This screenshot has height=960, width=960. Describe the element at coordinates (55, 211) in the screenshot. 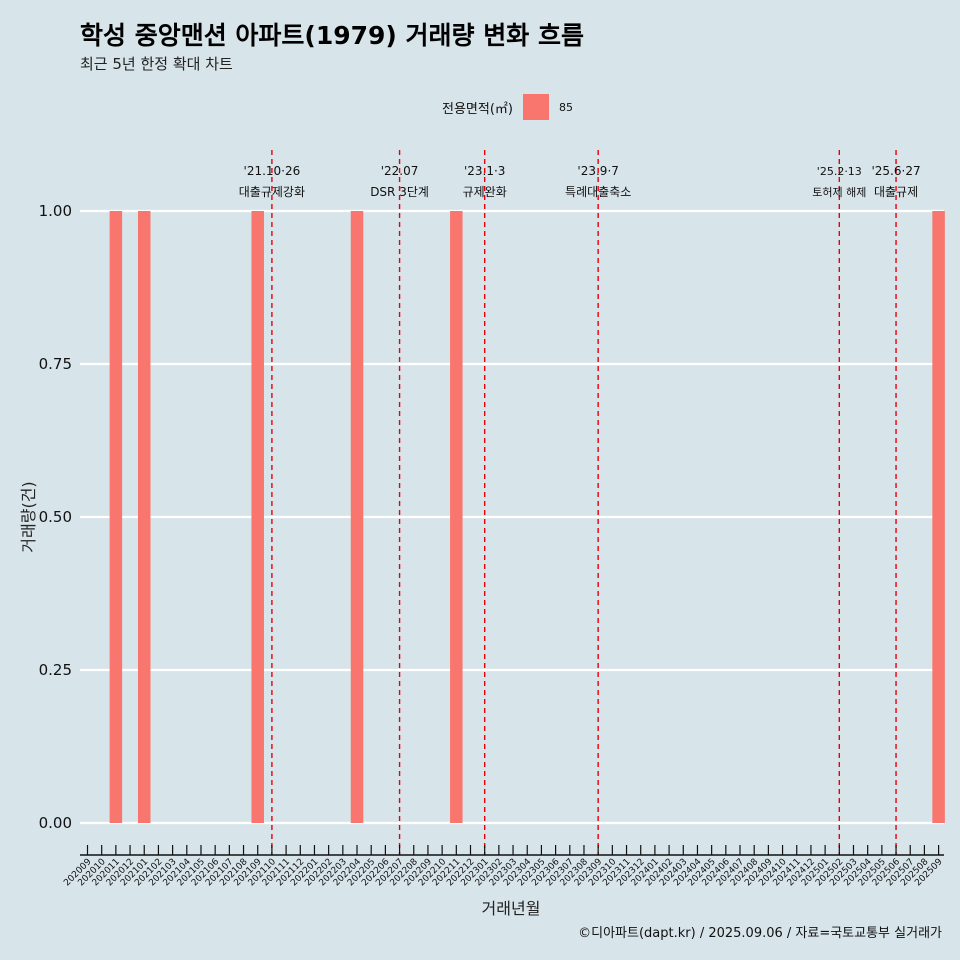

I see `y-tick-label: 1.00` at that location.